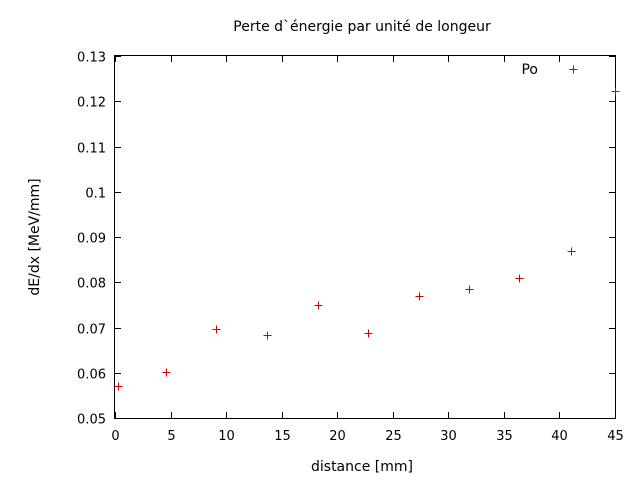 This screenshot has width=640, height=480. Describe the element at coordinates (95, 194) in the screenshot. I see `y-tick-label: 0.1` at that location.